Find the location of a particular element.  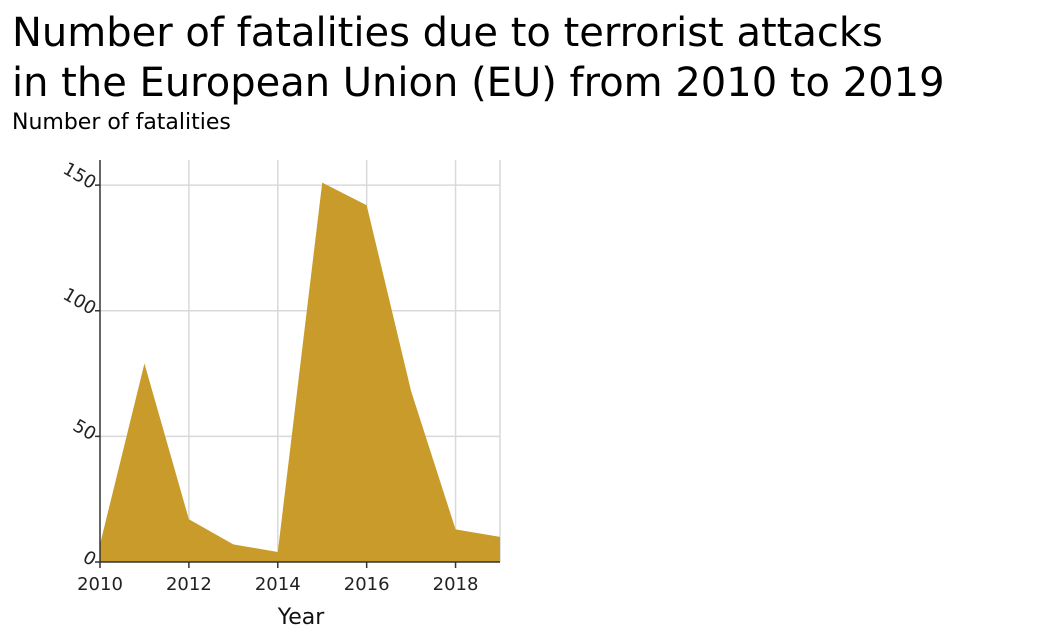

x-axis-title: Year is located at coordinates (301, 617).